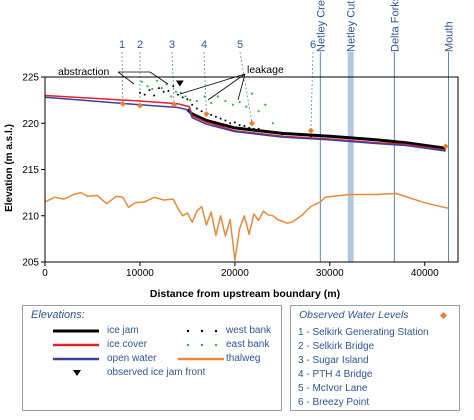 This screenshot has height=420, width=474. I want to click on legend-item-ice-jam: ice jam, so click(123, 330).